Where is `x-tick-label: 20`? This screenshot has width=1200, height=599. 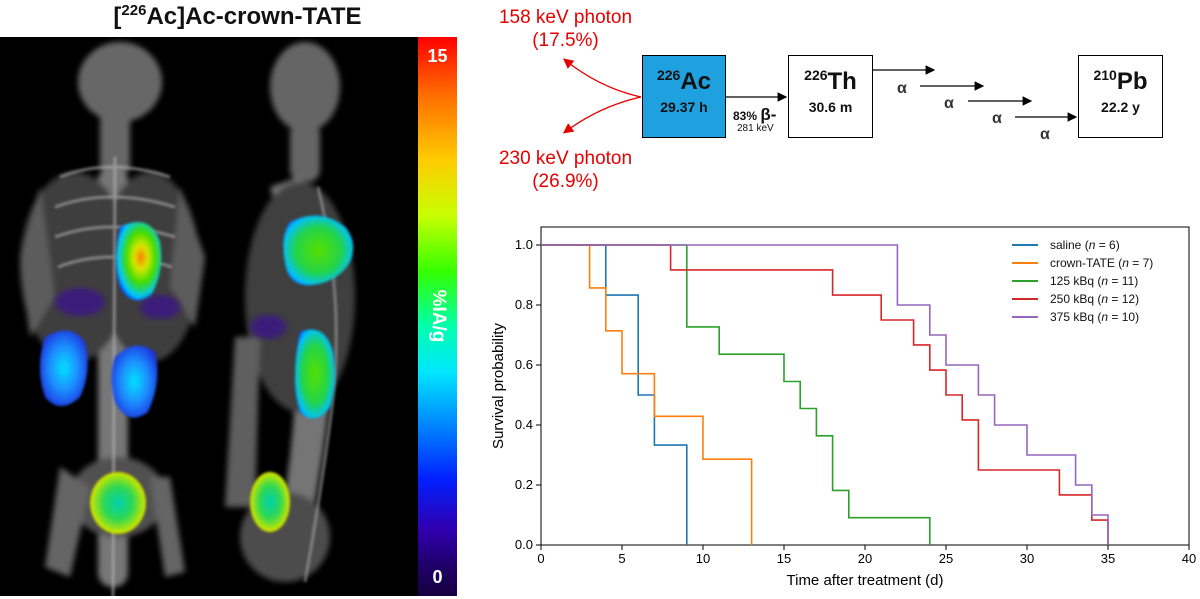
x-tick-label: 20 is located at coordinates (865, 558).